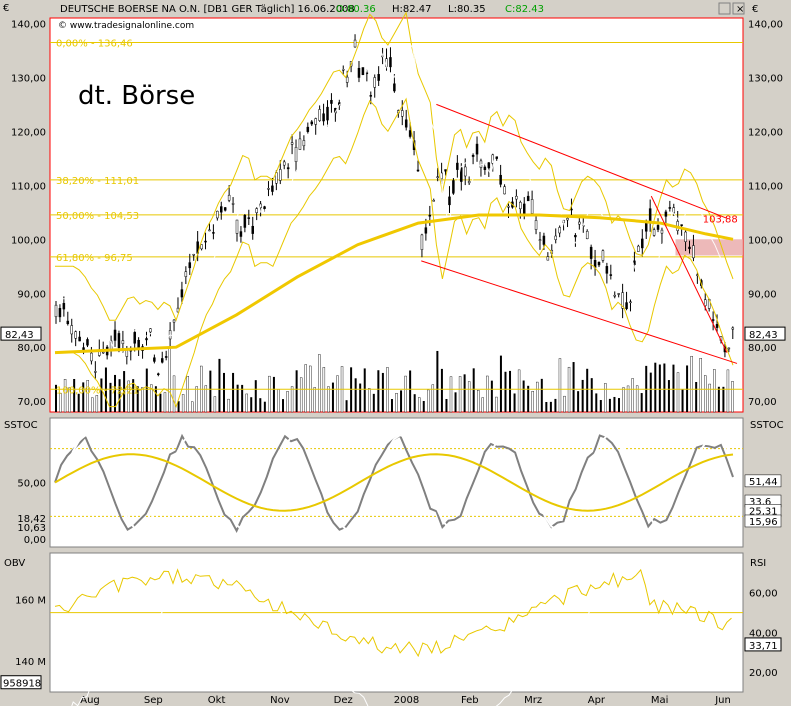 The height and width of the screenshot is (706, 791). I want to click on stochastic-title-left: SSTOC, so click(21, 425).